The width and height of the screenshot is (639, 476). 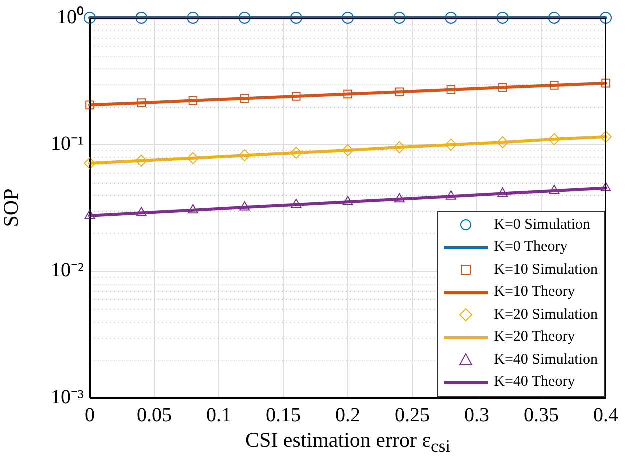 What do you see at coordinates (67, 143) in the screenshot?
I see `y-tick-label: 10⁻¹` at bounding box center [67, 143].